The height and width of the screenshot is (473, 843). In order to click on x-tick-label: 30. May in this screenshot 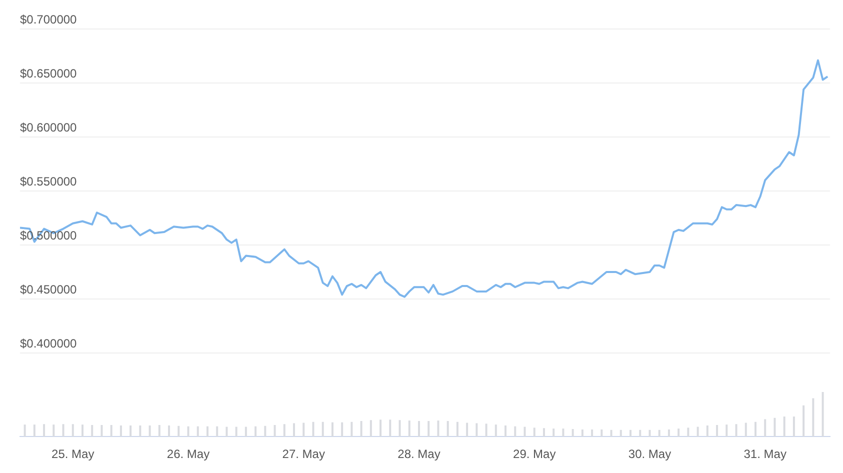, I will do `click(650, 454)`.